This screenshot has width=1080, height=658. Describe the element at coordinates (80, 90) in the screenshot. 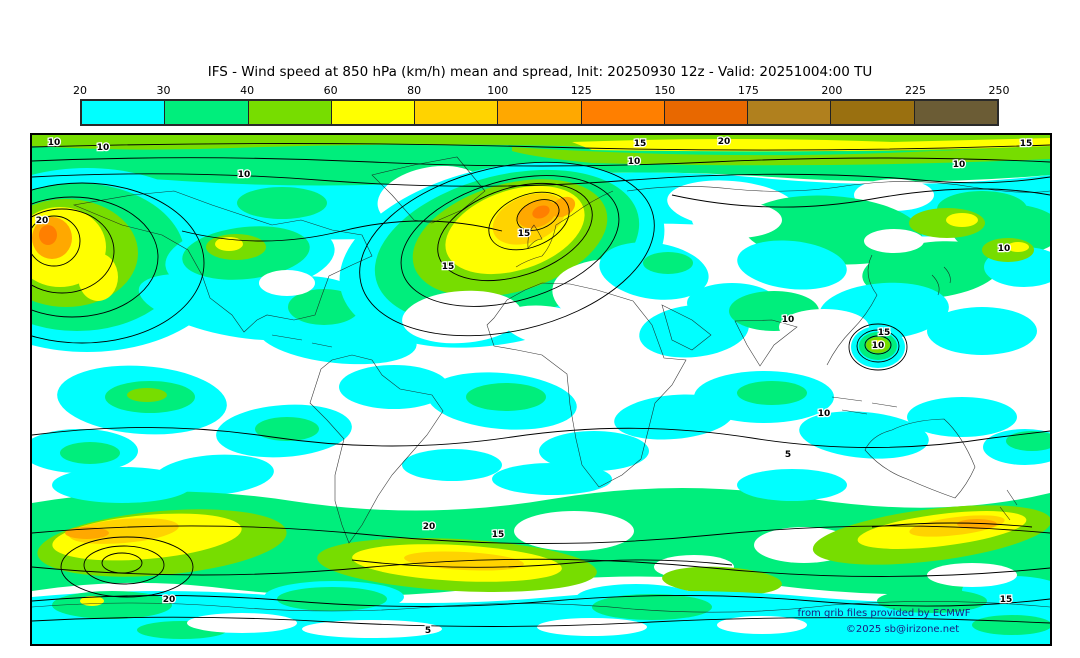

I see `colorbar-tick: 20` at that location.